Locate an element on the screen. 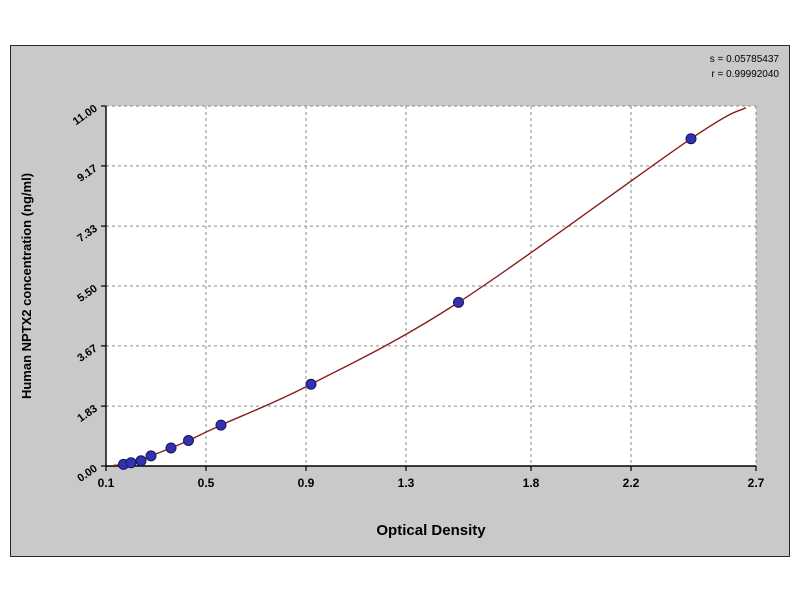 The image size is (800, 600). svg-text: 1.8 is located at coordinates (531, 483).